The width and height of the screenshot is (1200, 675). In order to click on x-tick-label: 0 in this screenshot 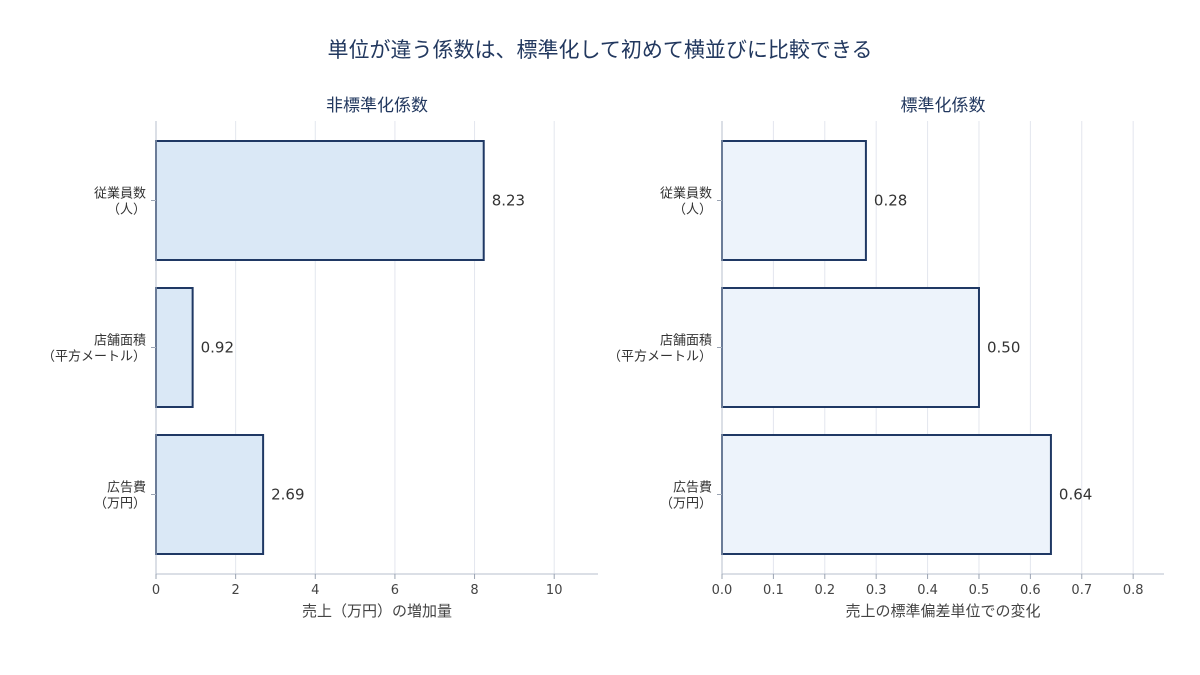, I will do `click(156, 590)`.